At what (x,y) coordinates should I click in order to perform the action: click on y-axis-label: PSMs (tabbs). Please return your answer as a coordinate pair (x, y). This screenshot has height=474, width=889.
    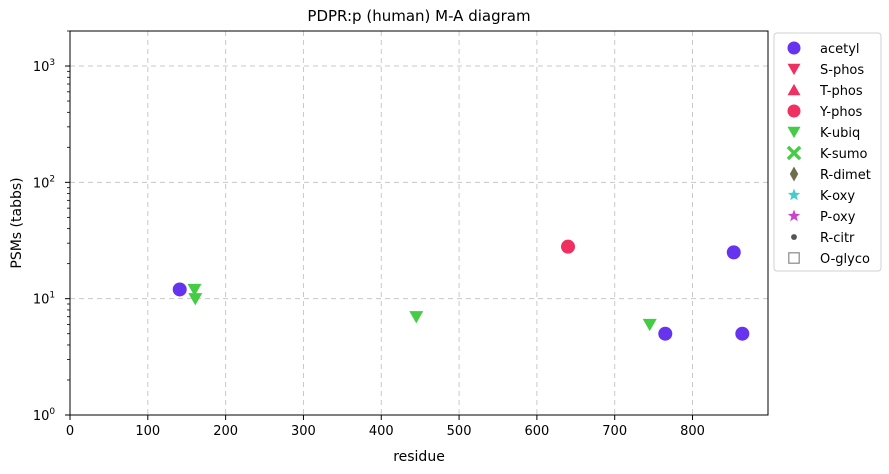
    Looking at the image, I should click on (17, 222).